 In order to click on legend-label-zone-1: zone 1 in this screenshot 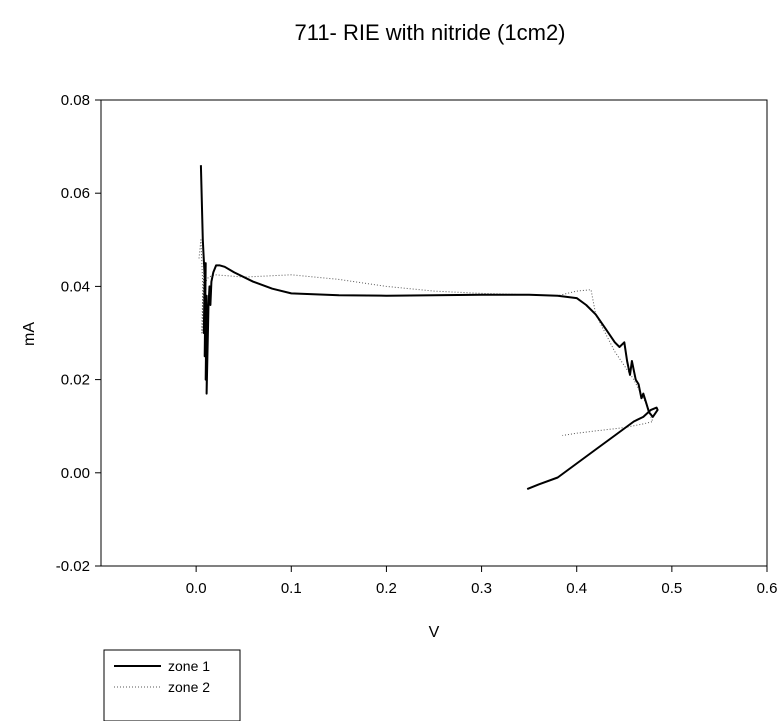, I will do `click(189, 666)`.